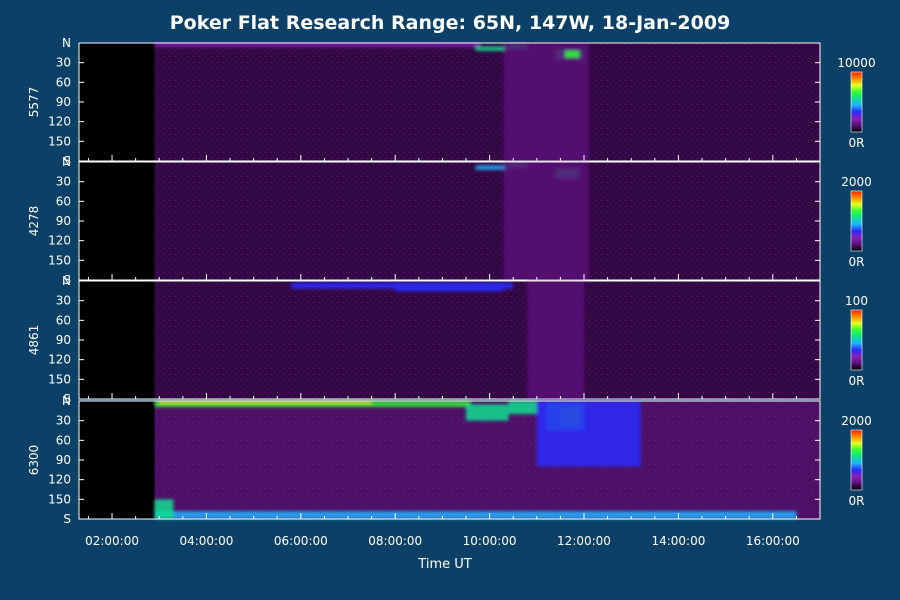 Image resolution: width=900 pixels, height=600 pixels. Describe the element at coordinates (112, 541) in the screenshot. I see `x-tick-label: 02:00:00` at that location.